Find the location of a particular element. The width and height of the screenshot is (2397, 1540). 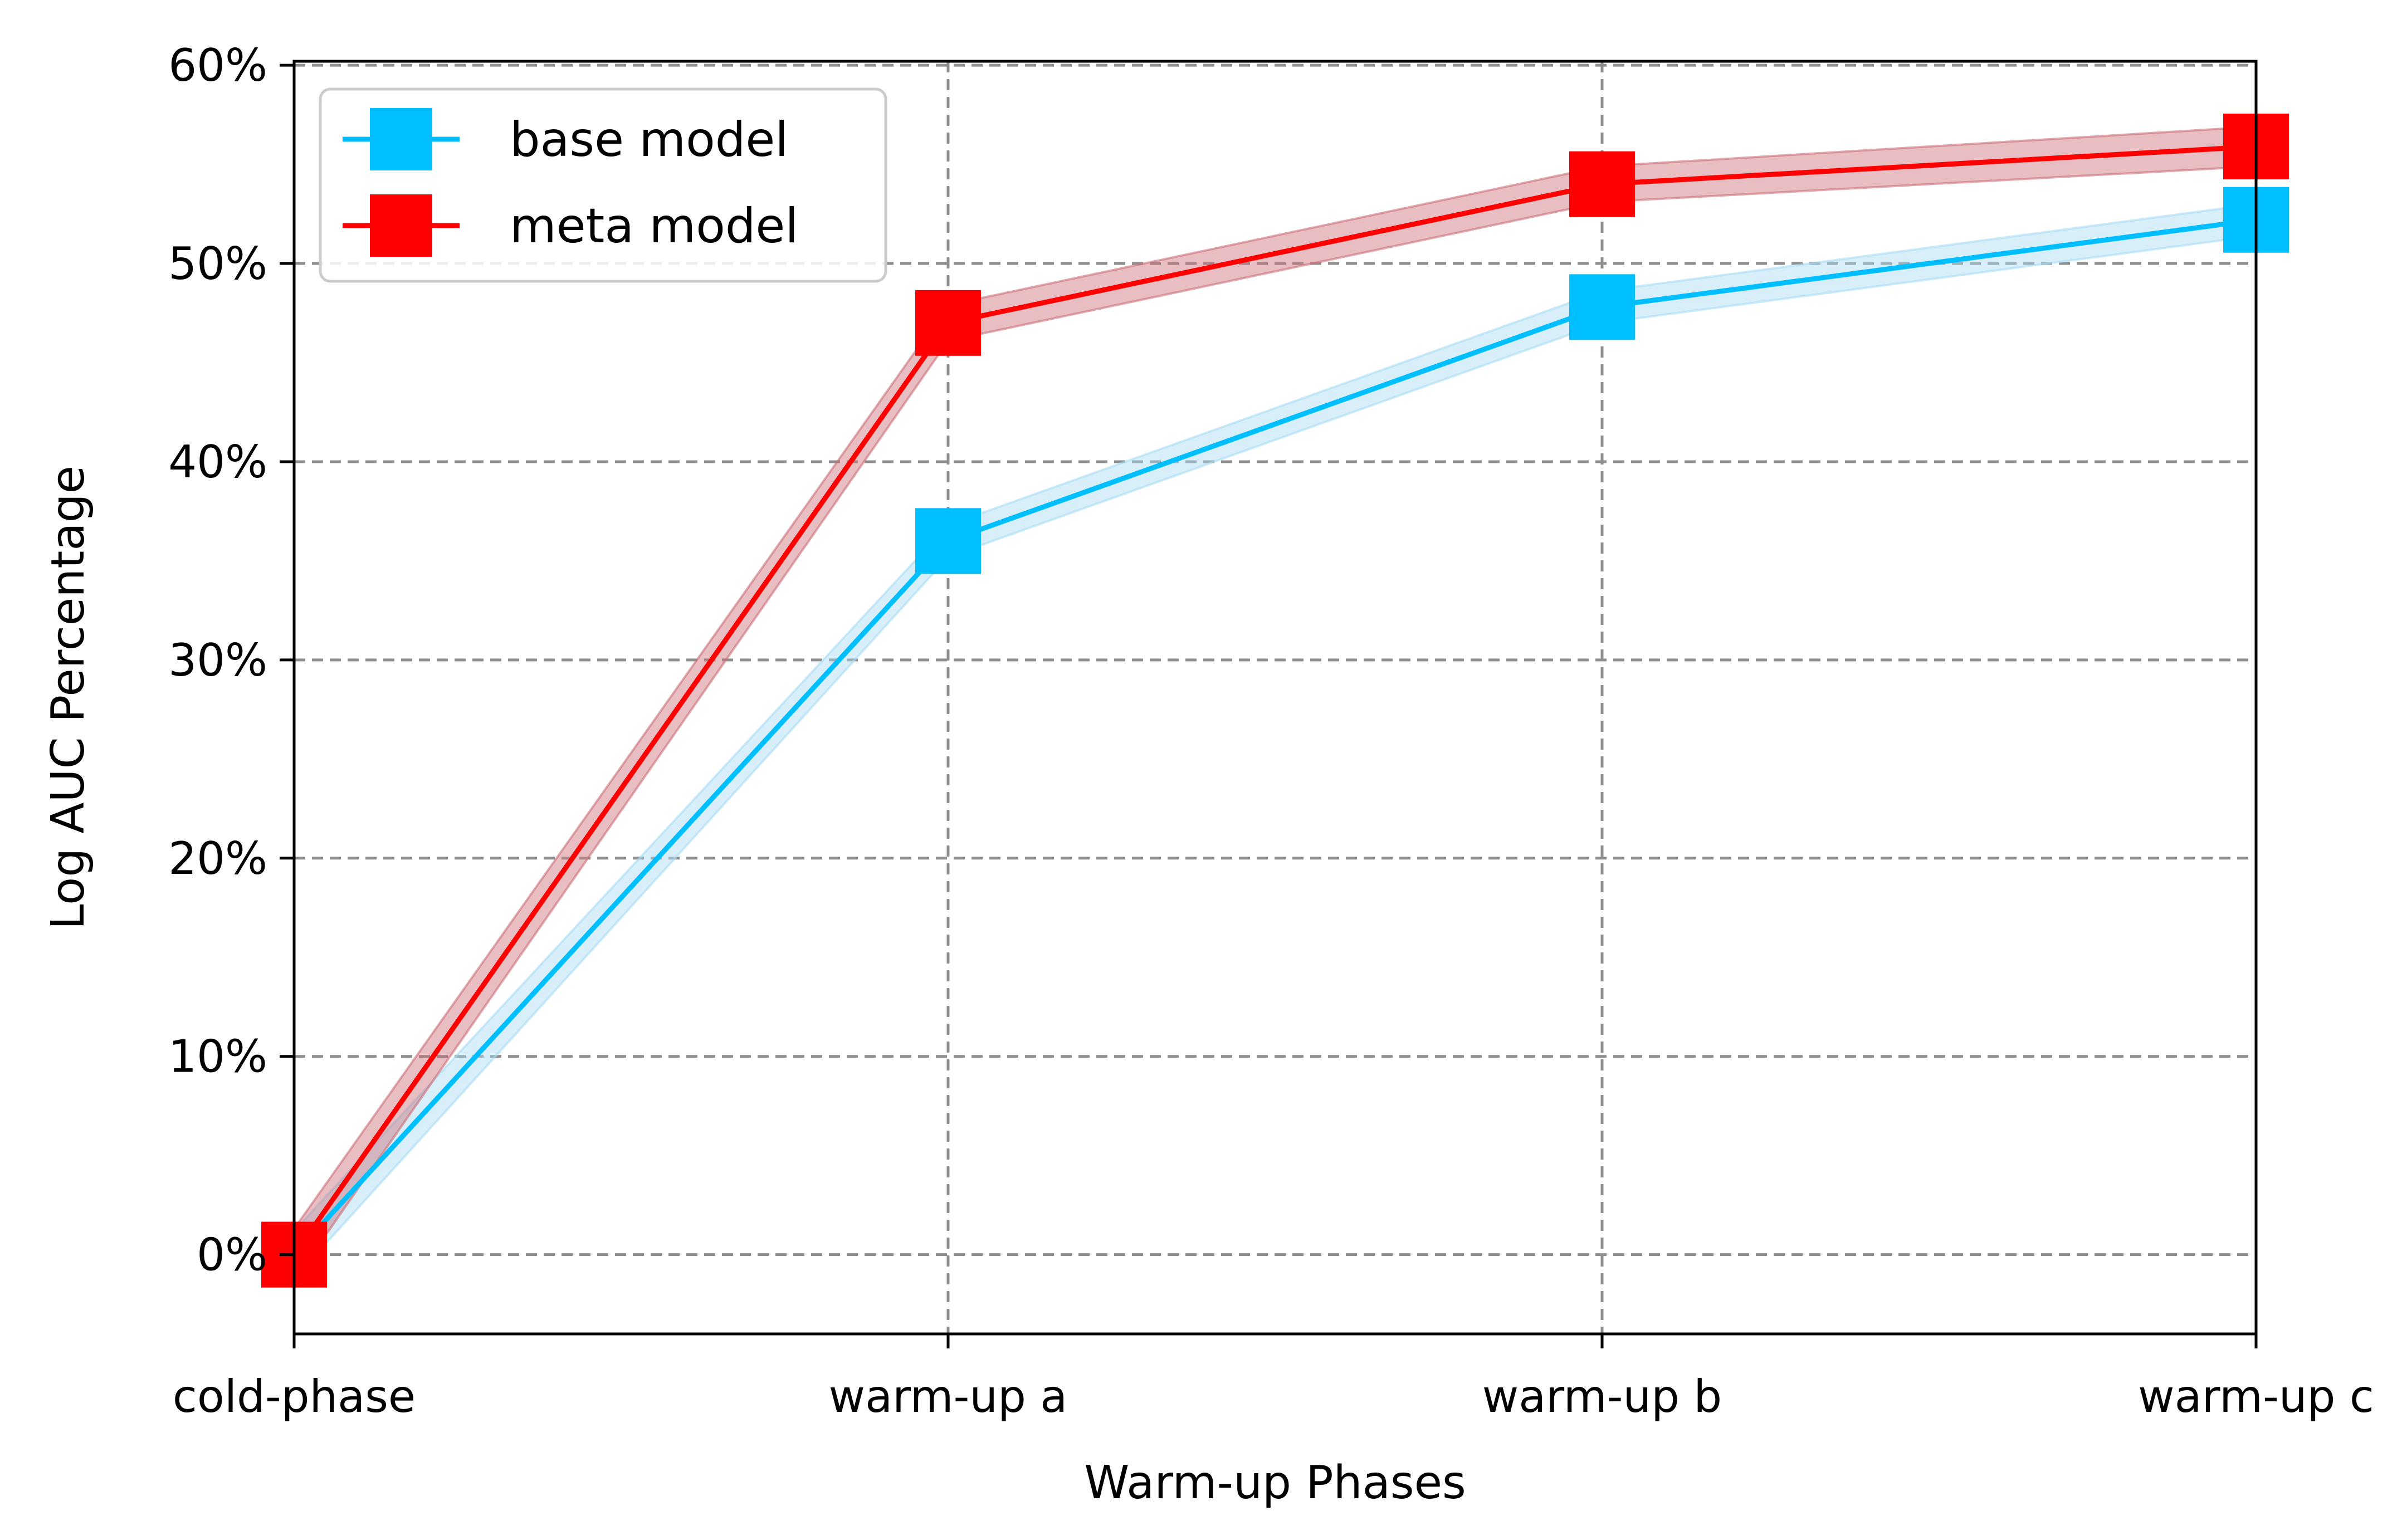

x-tick-label: warm-up c is located at coordinates (2256, 1396).